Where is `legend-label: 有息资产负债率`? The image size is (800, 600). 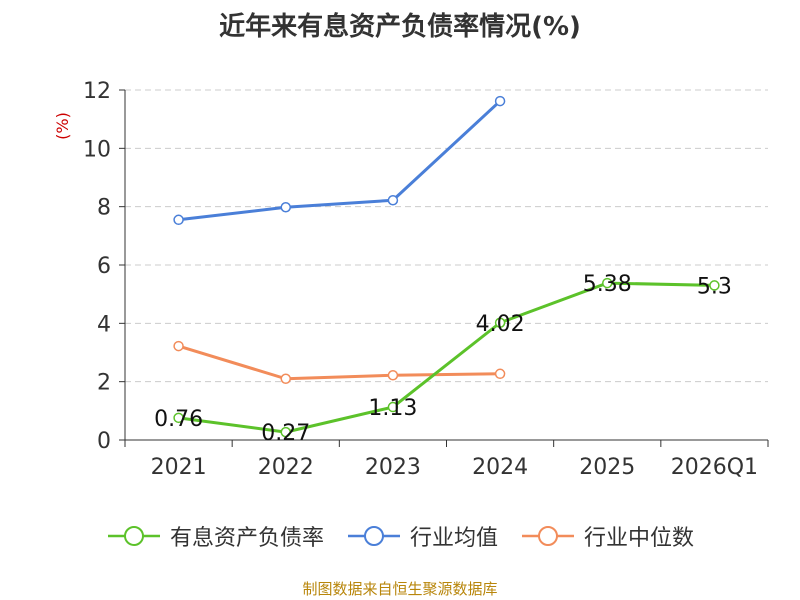 legend-label: 有息资产负债率 is located at coordinates (246, 538).